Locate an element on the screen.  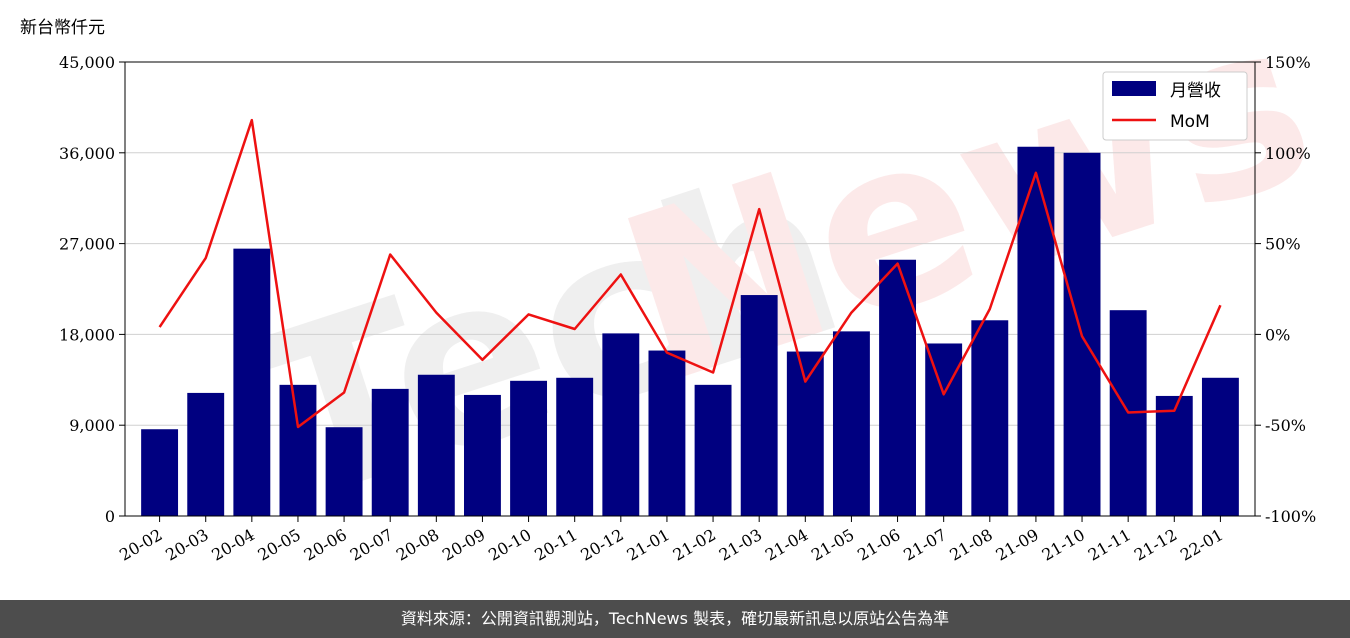
x-tick-label: 21-07 is located at coordinates (924, 545).